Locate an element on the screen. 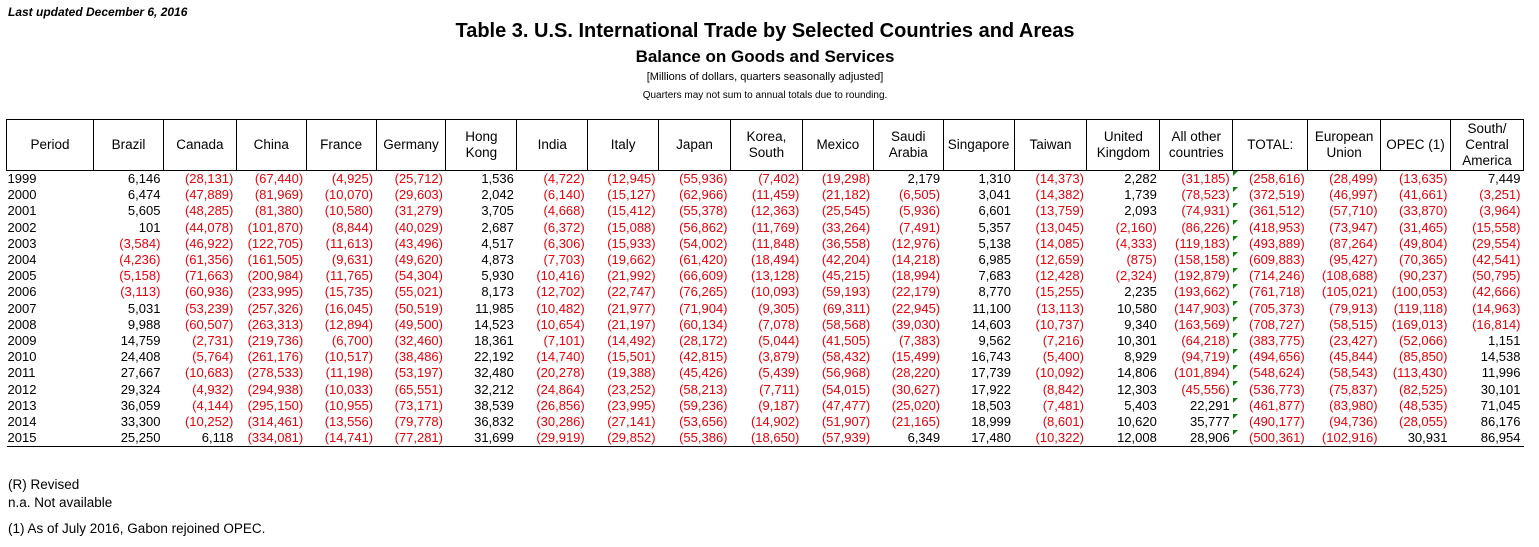  value-cell: (3,251) is located at coordinates (1500, 195).